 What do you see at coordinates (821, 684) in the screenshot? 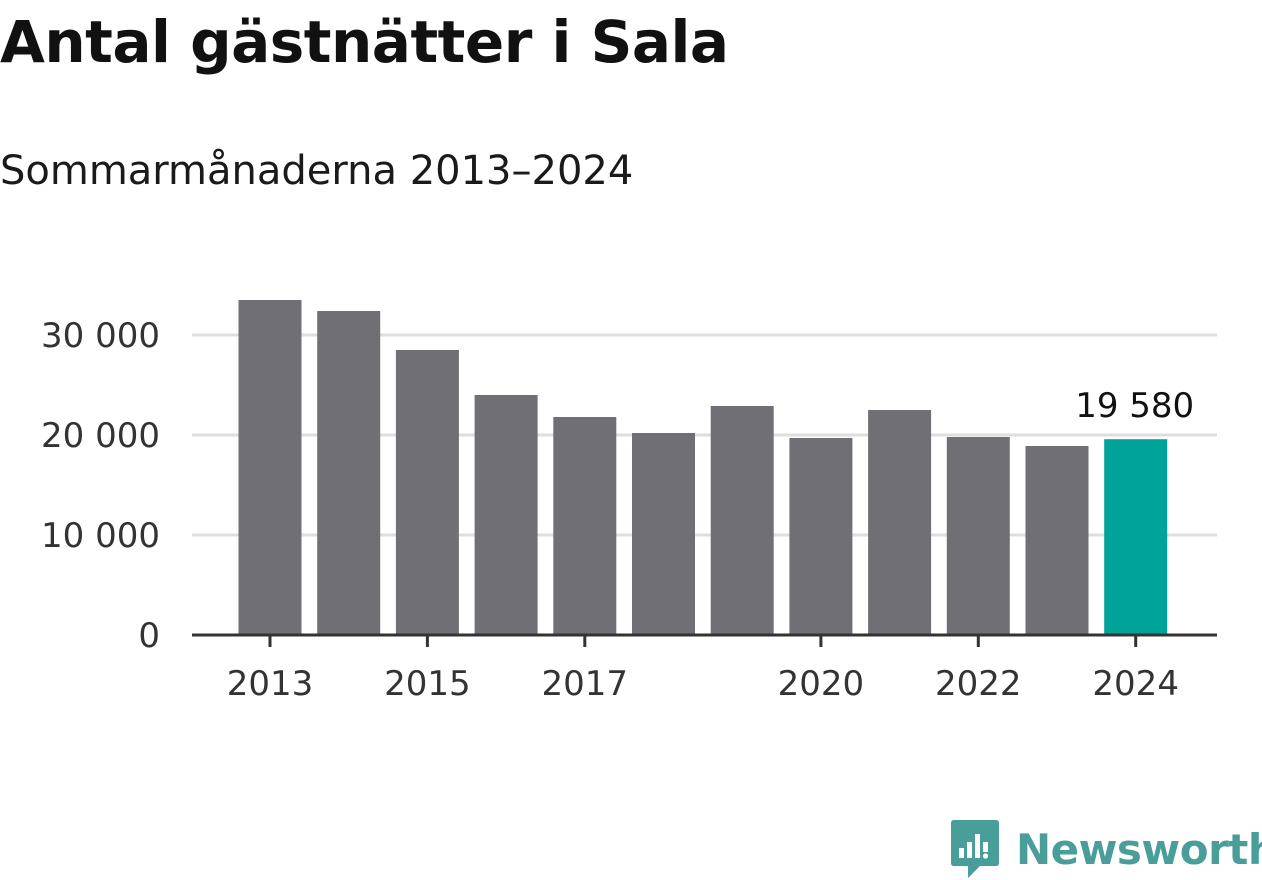
I see `x-tick-label: 2020` at bounding box center [821, 684].